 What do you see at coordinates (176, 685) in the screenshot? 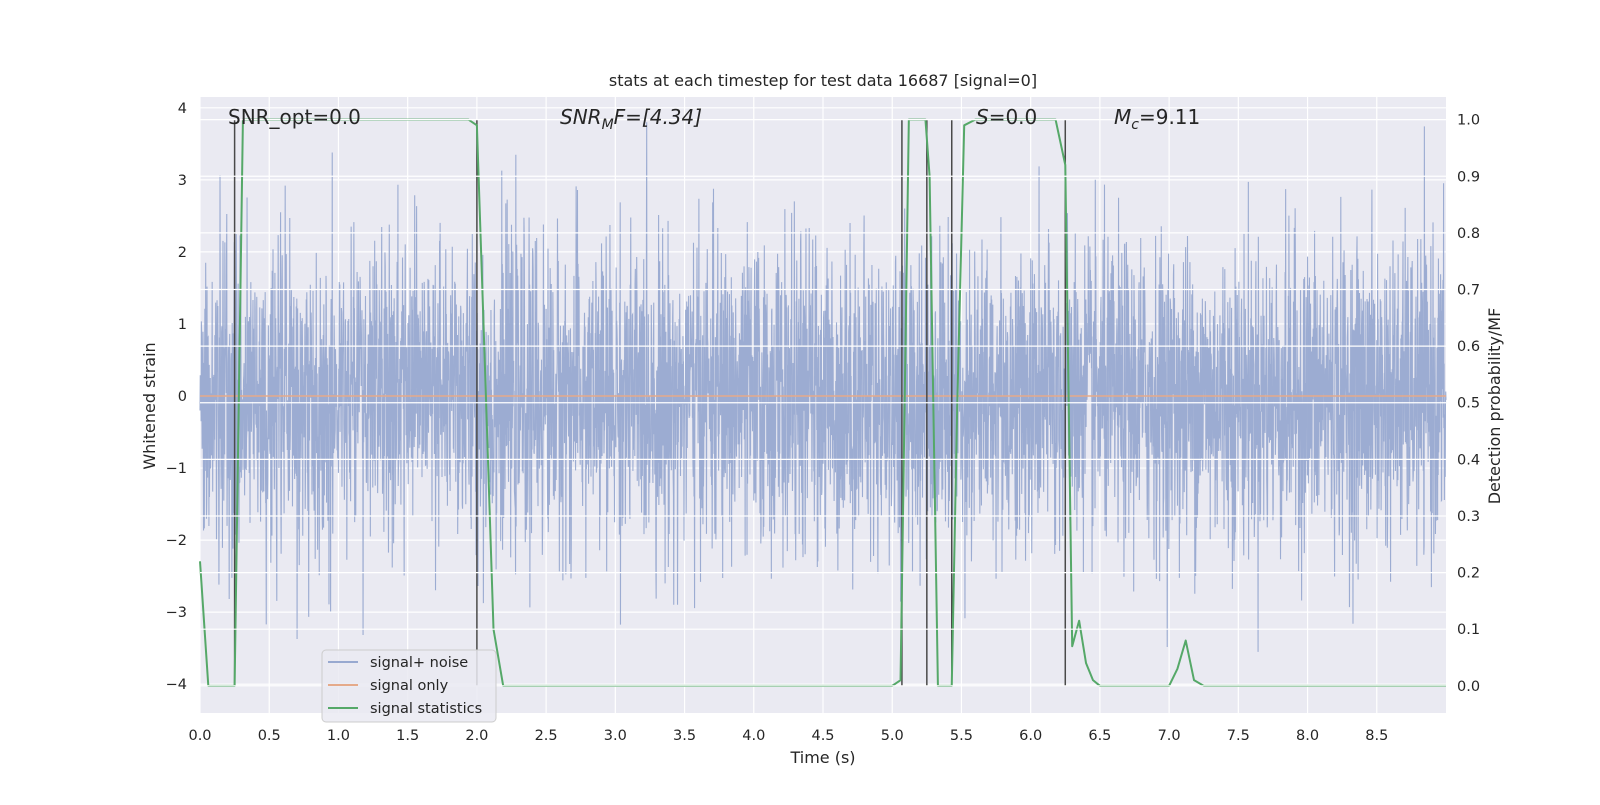
I see `y-left-tick-label: −4` at bounding box center [176, 685].